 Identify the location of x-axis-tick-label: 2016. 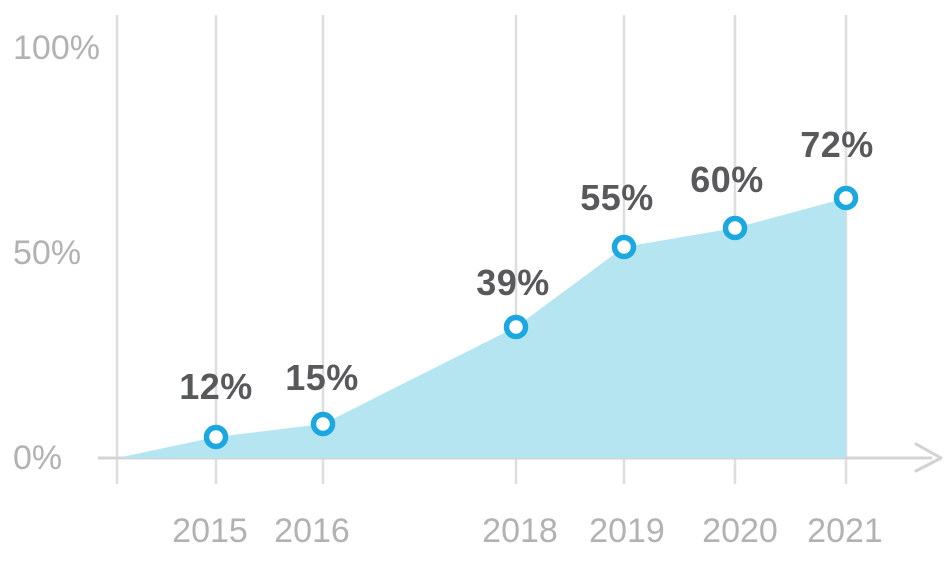
(312, 531).